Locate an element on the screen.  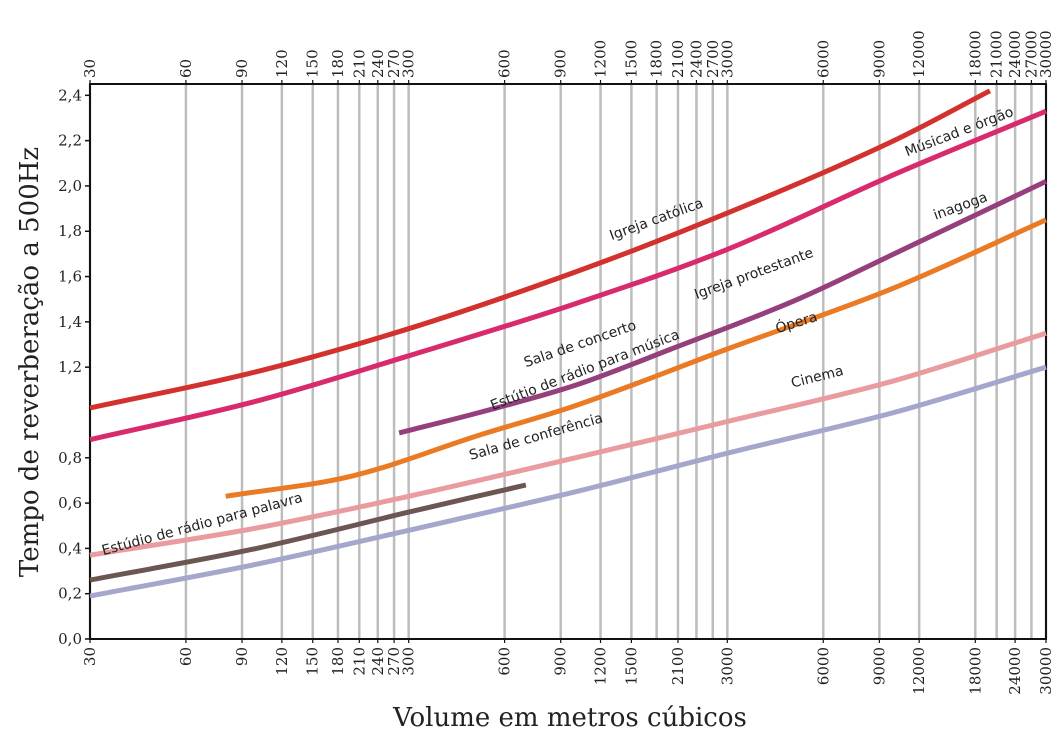
y-tick-label: 0,0 is located at coordinates (70, 639).